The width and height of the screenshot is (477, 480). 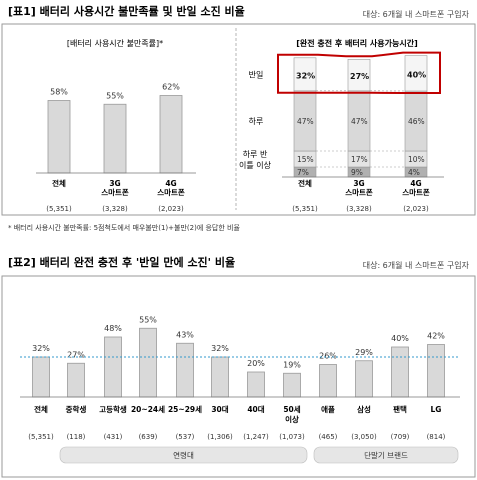 What do you see at coordinates (185, 334) in the screenshot?
I see `bottom-bar-value-label: 43%` at bounding box center [185, 334].